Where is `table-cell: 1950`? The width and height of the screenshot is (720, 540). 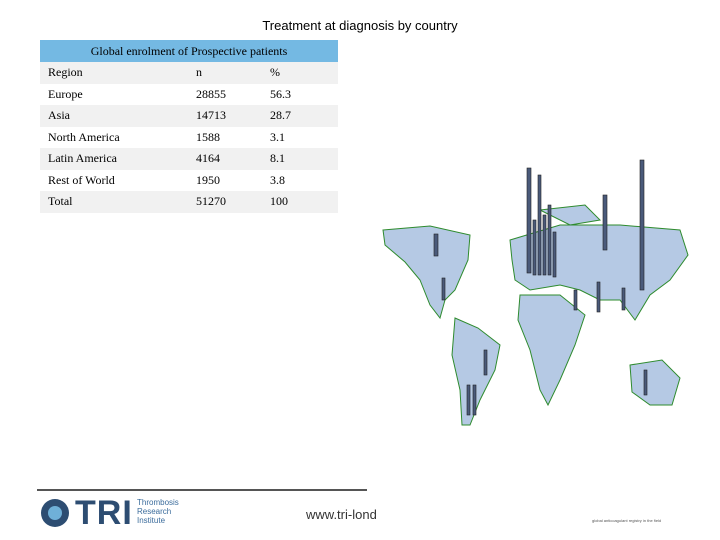 table-cell: 1950 is located at coordinates (225, 180).